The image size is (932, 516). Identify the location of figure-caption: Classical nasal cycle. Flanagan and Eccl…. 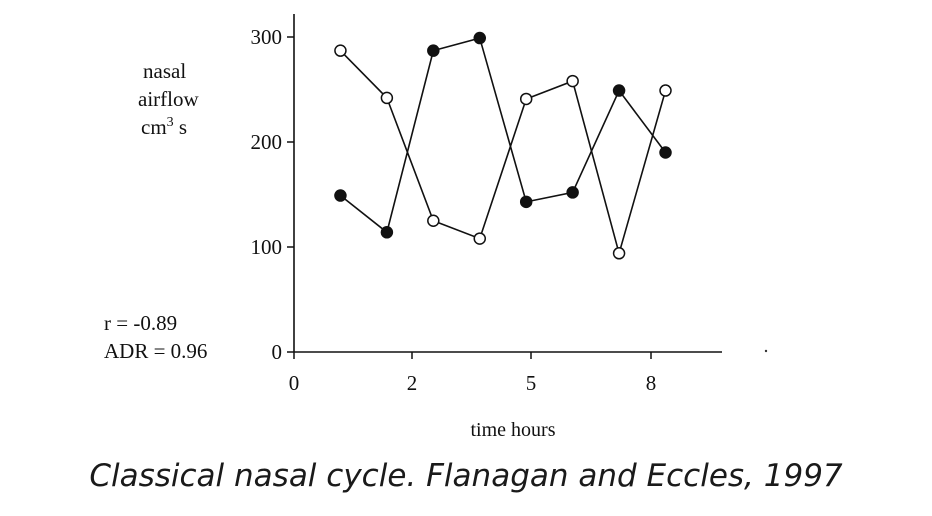
(466, 476).